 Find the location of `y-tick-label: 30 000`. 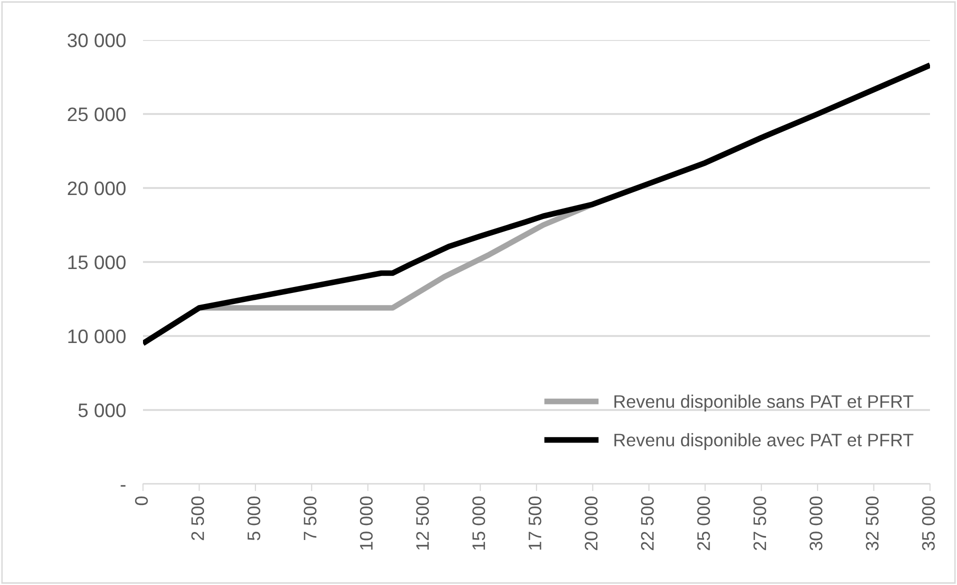

y-tick-label: 30 000 is located at coordinates (97, 40).